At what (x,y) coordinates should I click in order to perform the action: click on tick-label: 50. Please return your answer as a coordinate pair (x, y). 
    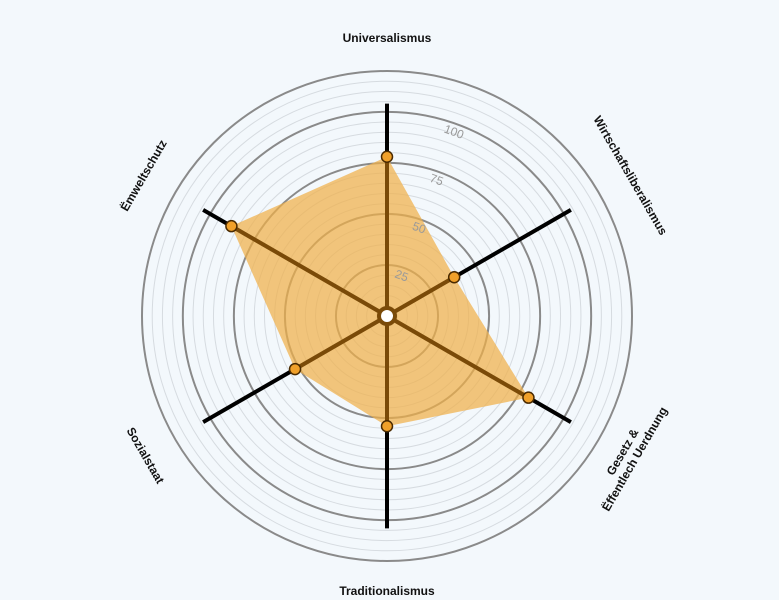
    Looking at the image, I should click on (419, 228).